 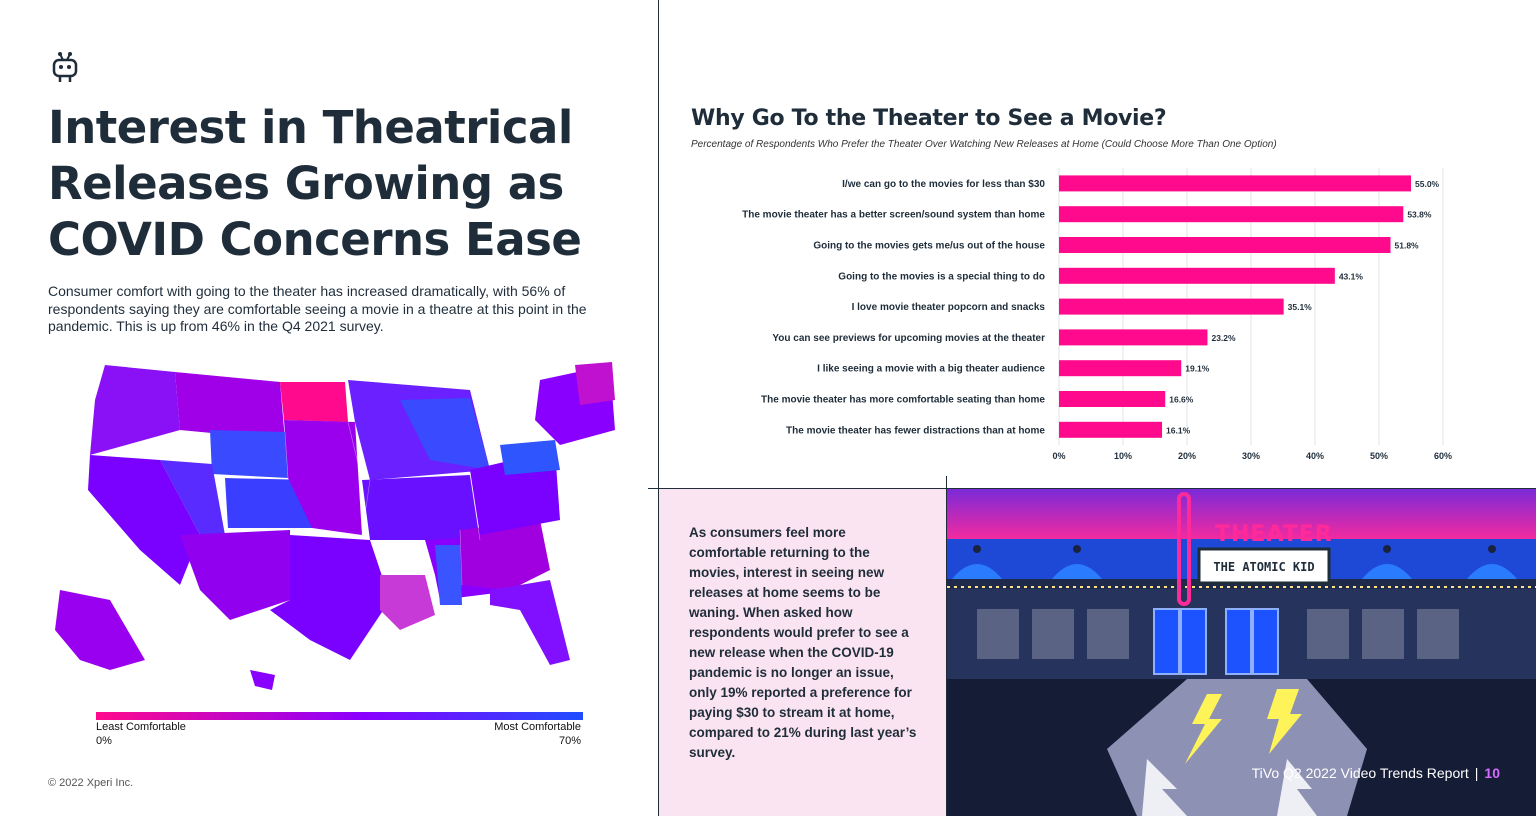 What do you see at coordinates (1197, 369) in the screenshot?
I see `chart-value-label: 19.1%` at bounding box center [1197, 369].